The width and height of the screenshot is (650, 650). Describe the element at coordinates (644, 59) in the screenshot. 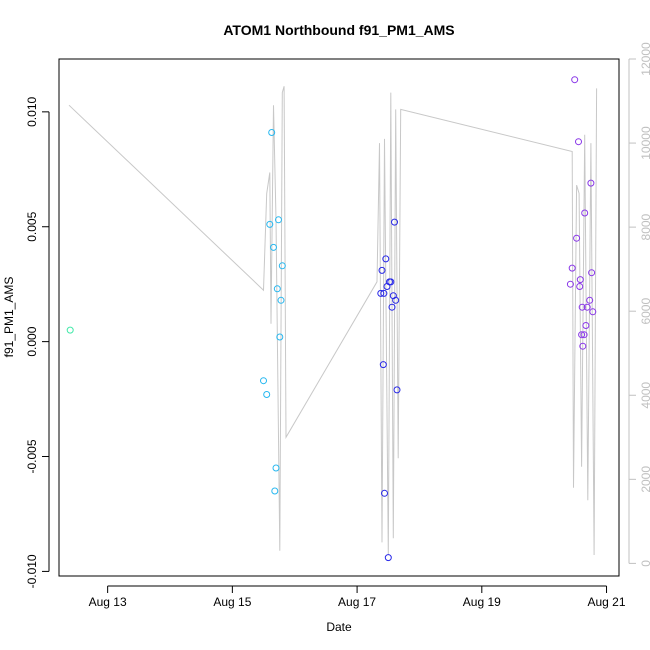

I see `y2-tick-label: 12000` at that location.